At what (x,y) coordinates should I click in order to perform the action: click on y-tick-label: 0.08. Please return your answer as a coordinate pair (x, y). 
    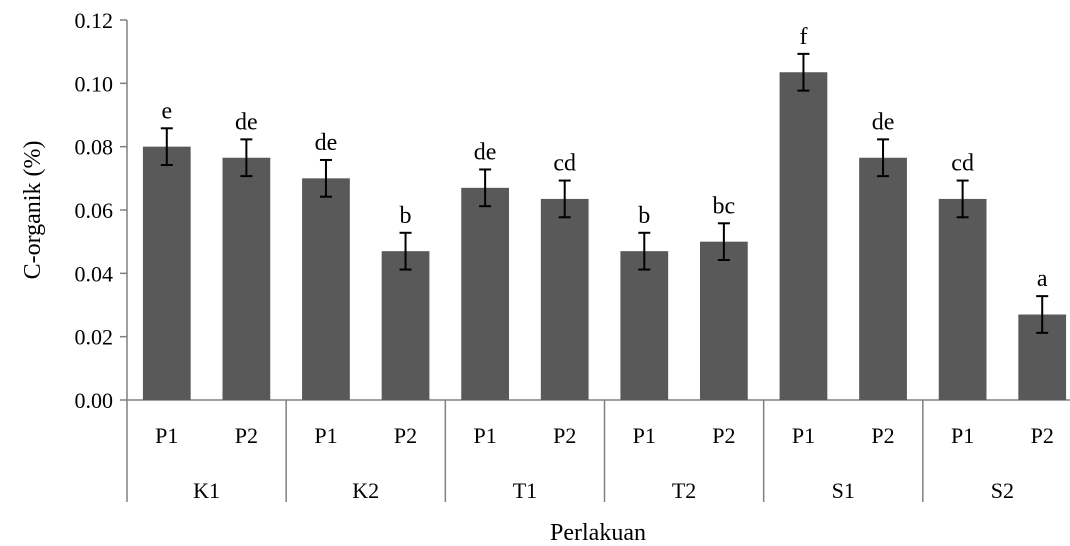
    Looking at the image, I should click on (94, 147).